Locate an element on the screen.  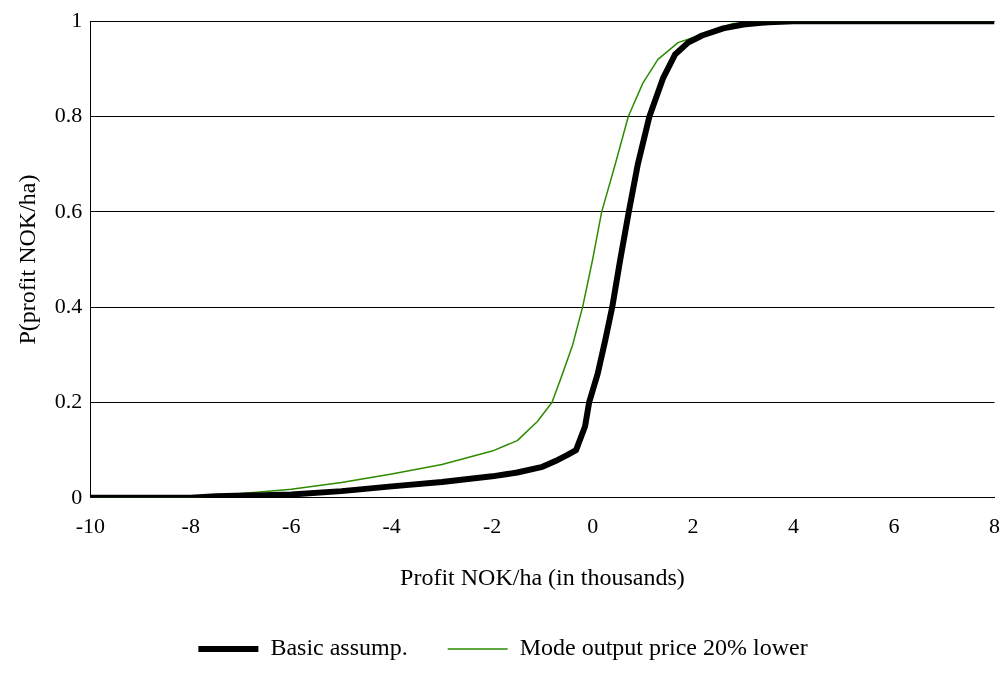
y-tick-label: 0.6 is located at coordinates (68, 210).